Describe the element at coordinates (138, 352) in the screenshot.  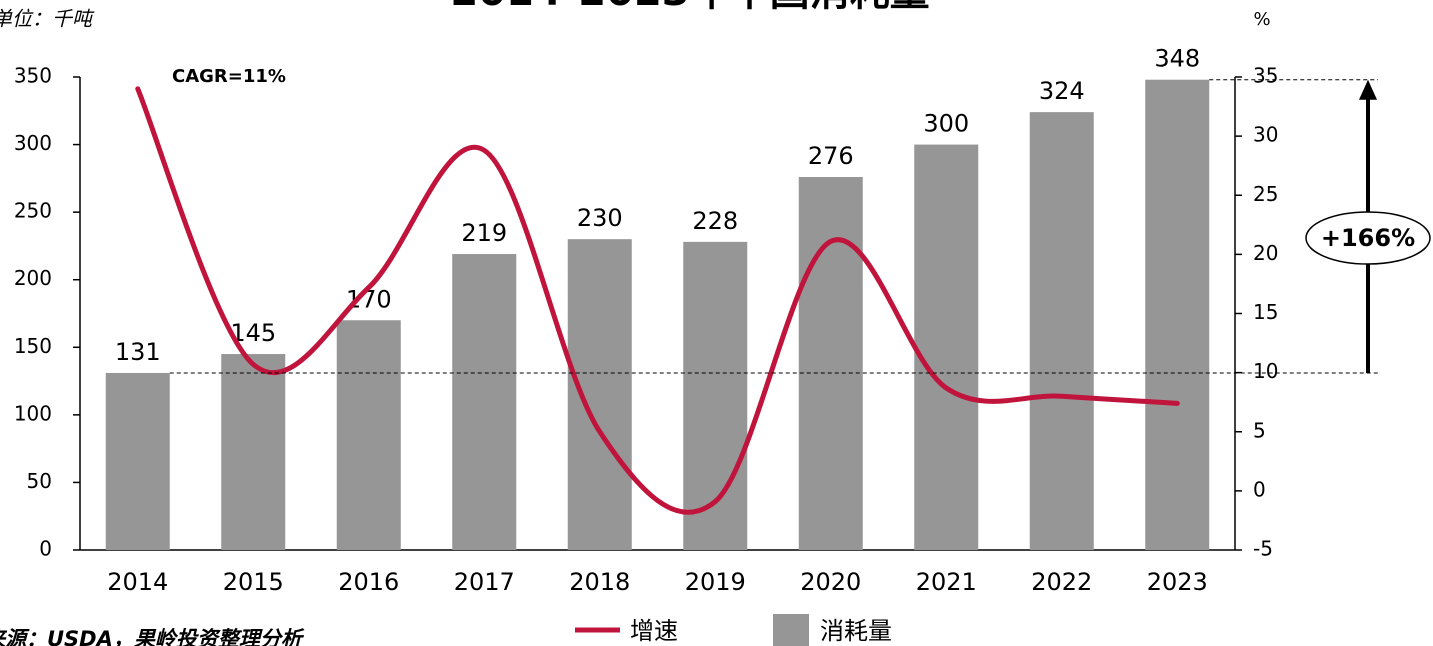
I see `bar-value-label: 131` at that location.